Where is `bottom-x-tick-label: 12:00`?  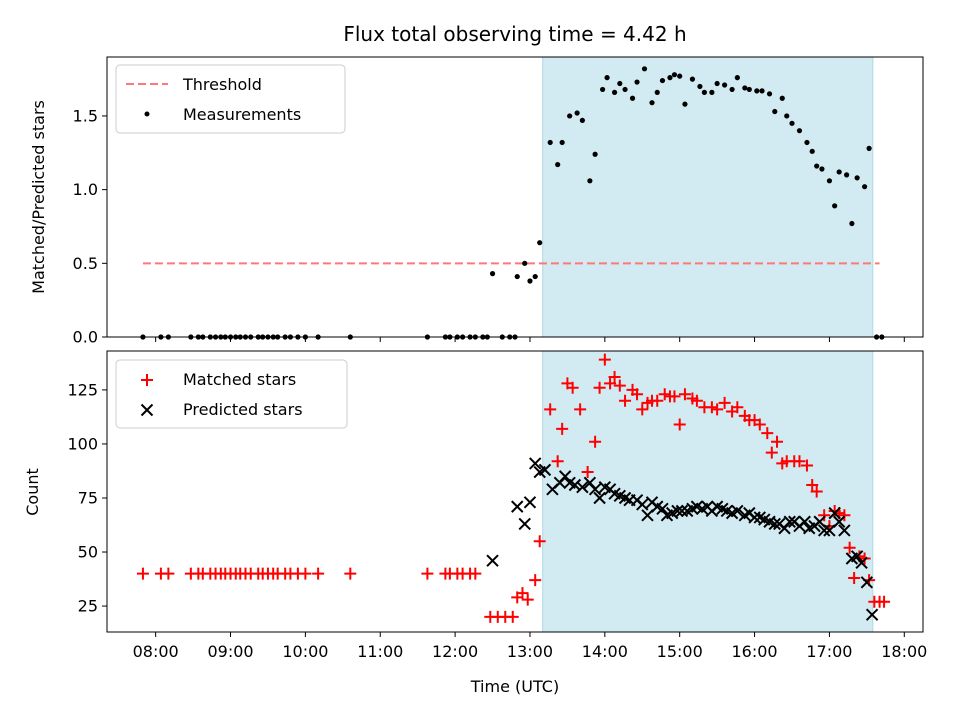 bottom-x-tick-label: 12:00 is located at coordinates (455, 651).